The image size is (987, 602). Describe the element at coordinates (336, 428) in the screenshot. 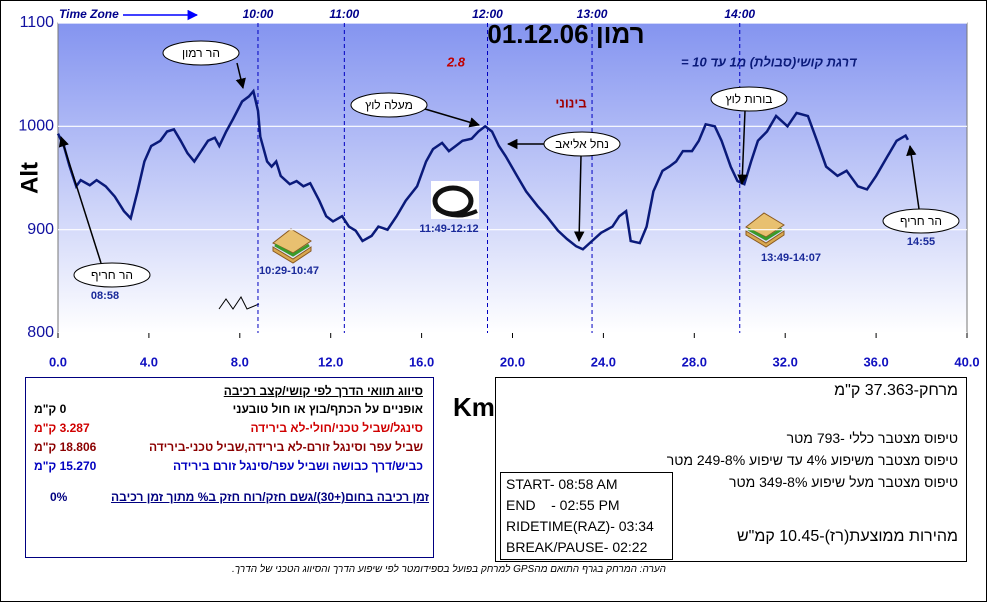

I see `legend-category: סינגל/שביל טכני/חולי-לא בירידה` at that location.